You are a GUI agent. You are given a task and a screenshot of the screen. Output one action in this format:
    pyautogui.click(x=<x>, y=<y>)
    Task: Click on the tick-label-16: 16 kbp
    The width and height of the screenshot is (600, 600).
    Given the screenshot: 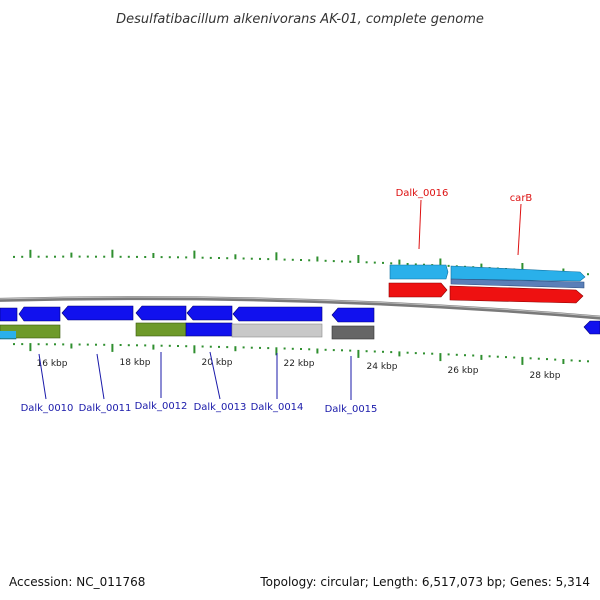 What is the action you would take?
    pyautogui.click(x=52, y=364)
    